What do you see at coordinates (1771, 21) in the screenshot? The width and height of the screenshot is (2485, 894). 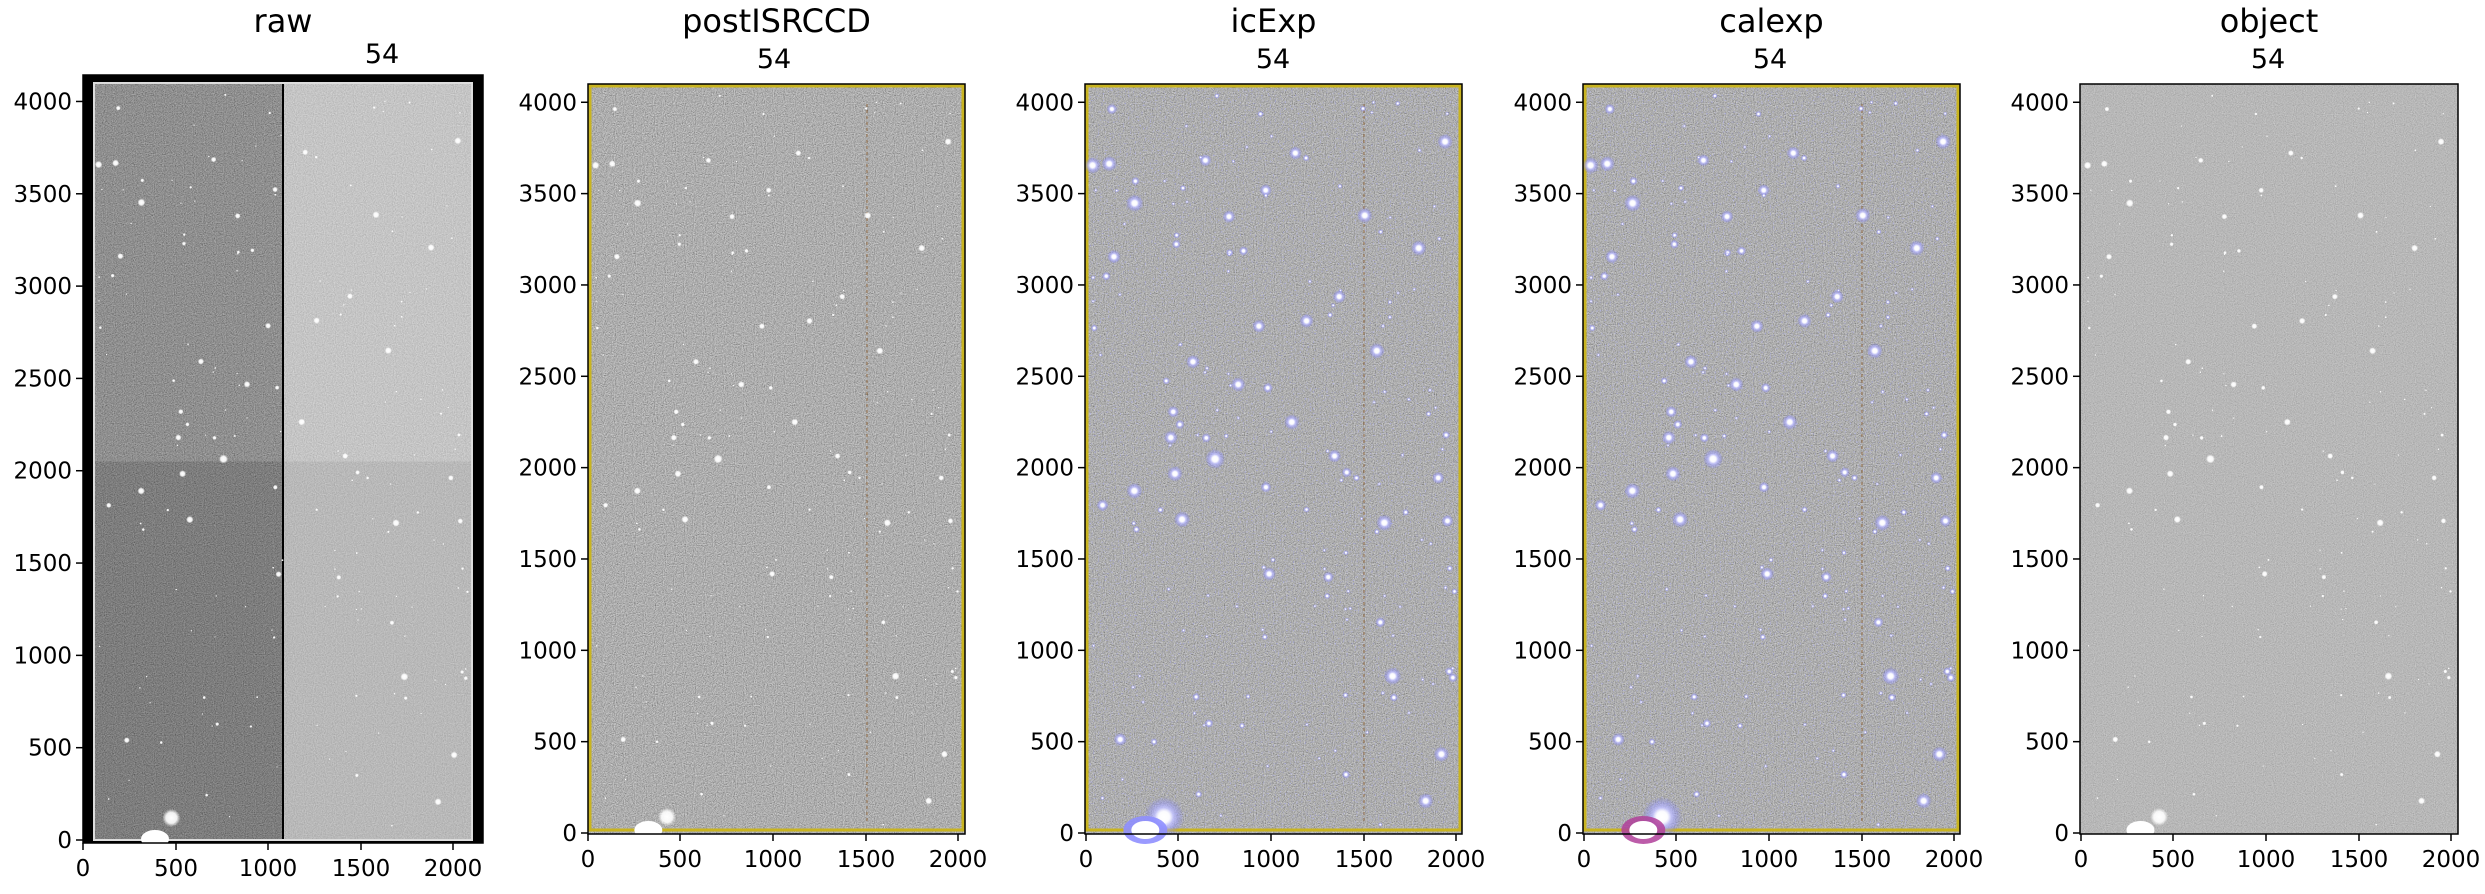 I see `panel-title: calexp` at bounding box center [1771, 21].